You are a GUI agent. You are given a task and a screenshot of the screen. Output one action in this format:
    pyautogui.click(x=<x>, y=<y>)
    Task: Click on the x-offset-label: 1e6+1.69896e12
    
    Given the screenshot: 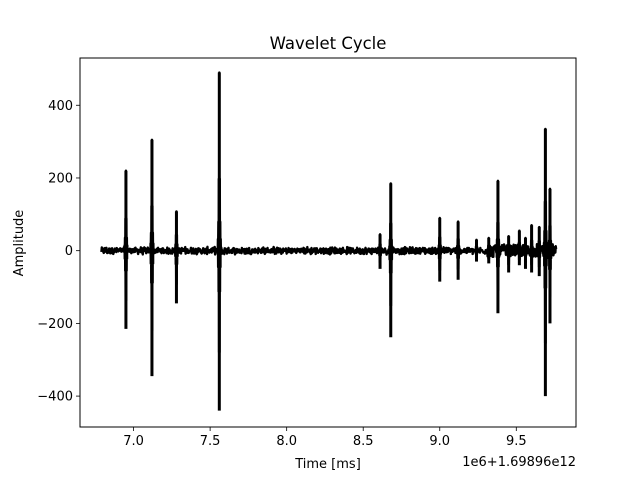 What is the action you would take?
    pyautogui.click(x=519, y=462)
    